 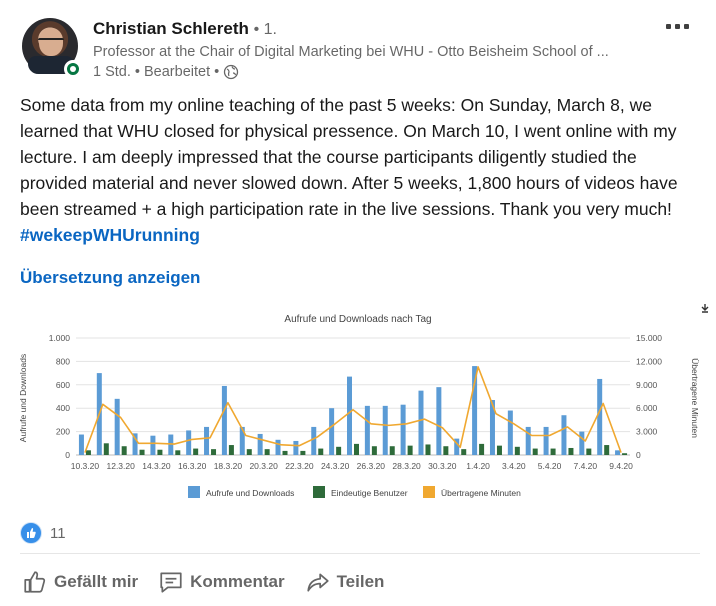 I want to click on connection-degree: • 1., so click(x=265, y=29).